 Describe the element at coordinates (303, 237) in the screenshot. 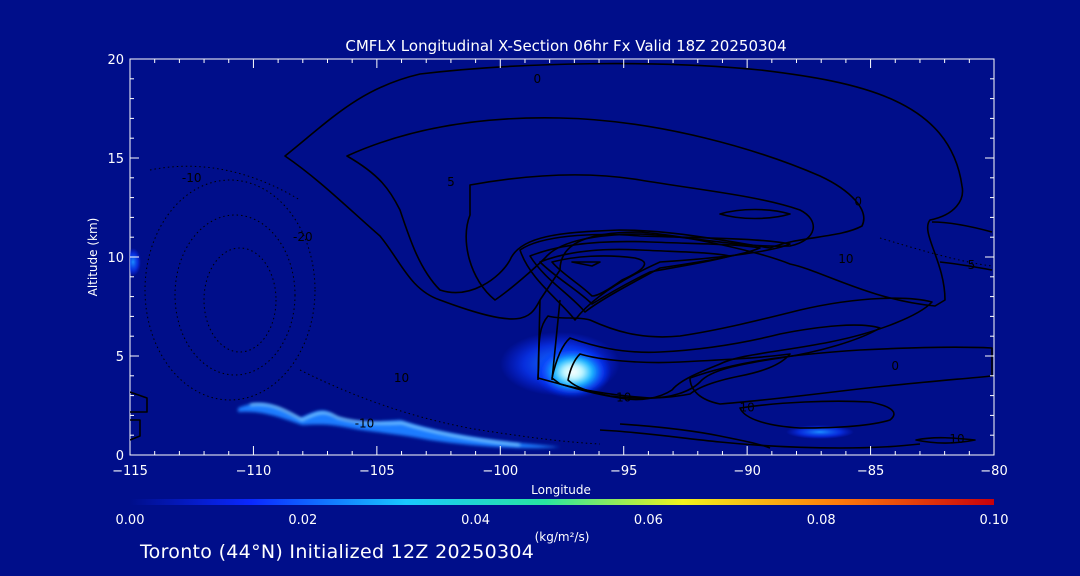

I see `contour-label: -20` at that location.